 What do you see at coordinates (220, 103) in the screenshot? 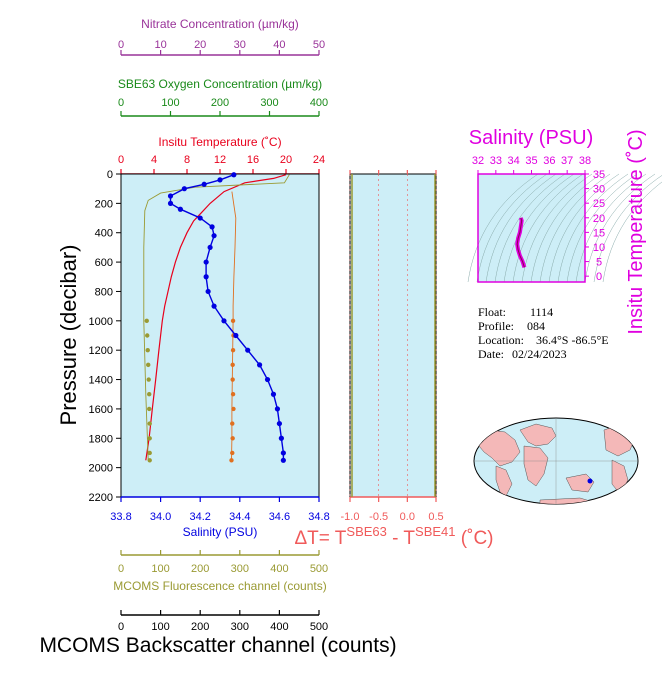
I see `oxygen-axis-tick-label: 200` at bounding box center [220, 103].